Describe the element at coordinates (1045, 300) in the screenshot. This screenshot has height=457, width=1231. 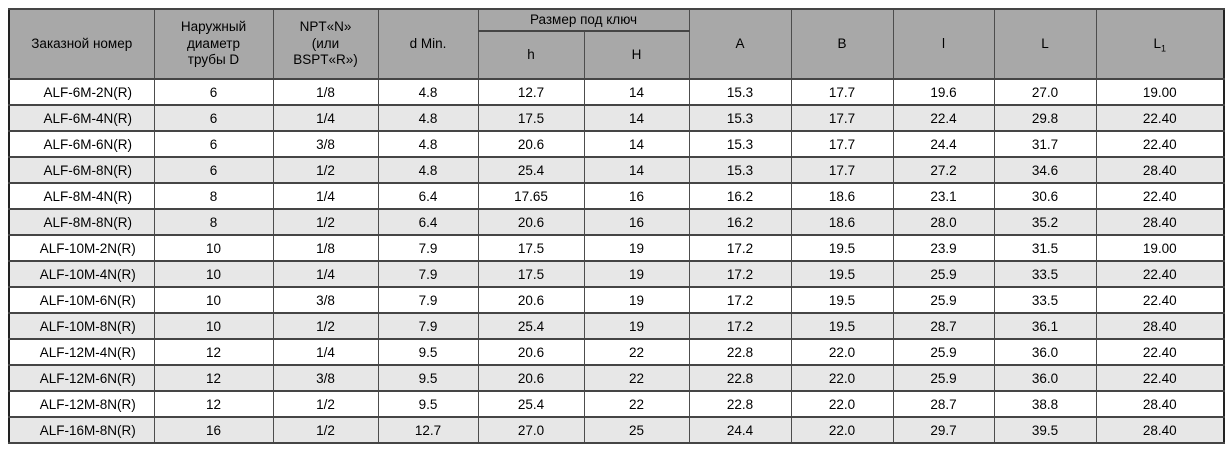
I see `value-cell: 33.5` at that location.